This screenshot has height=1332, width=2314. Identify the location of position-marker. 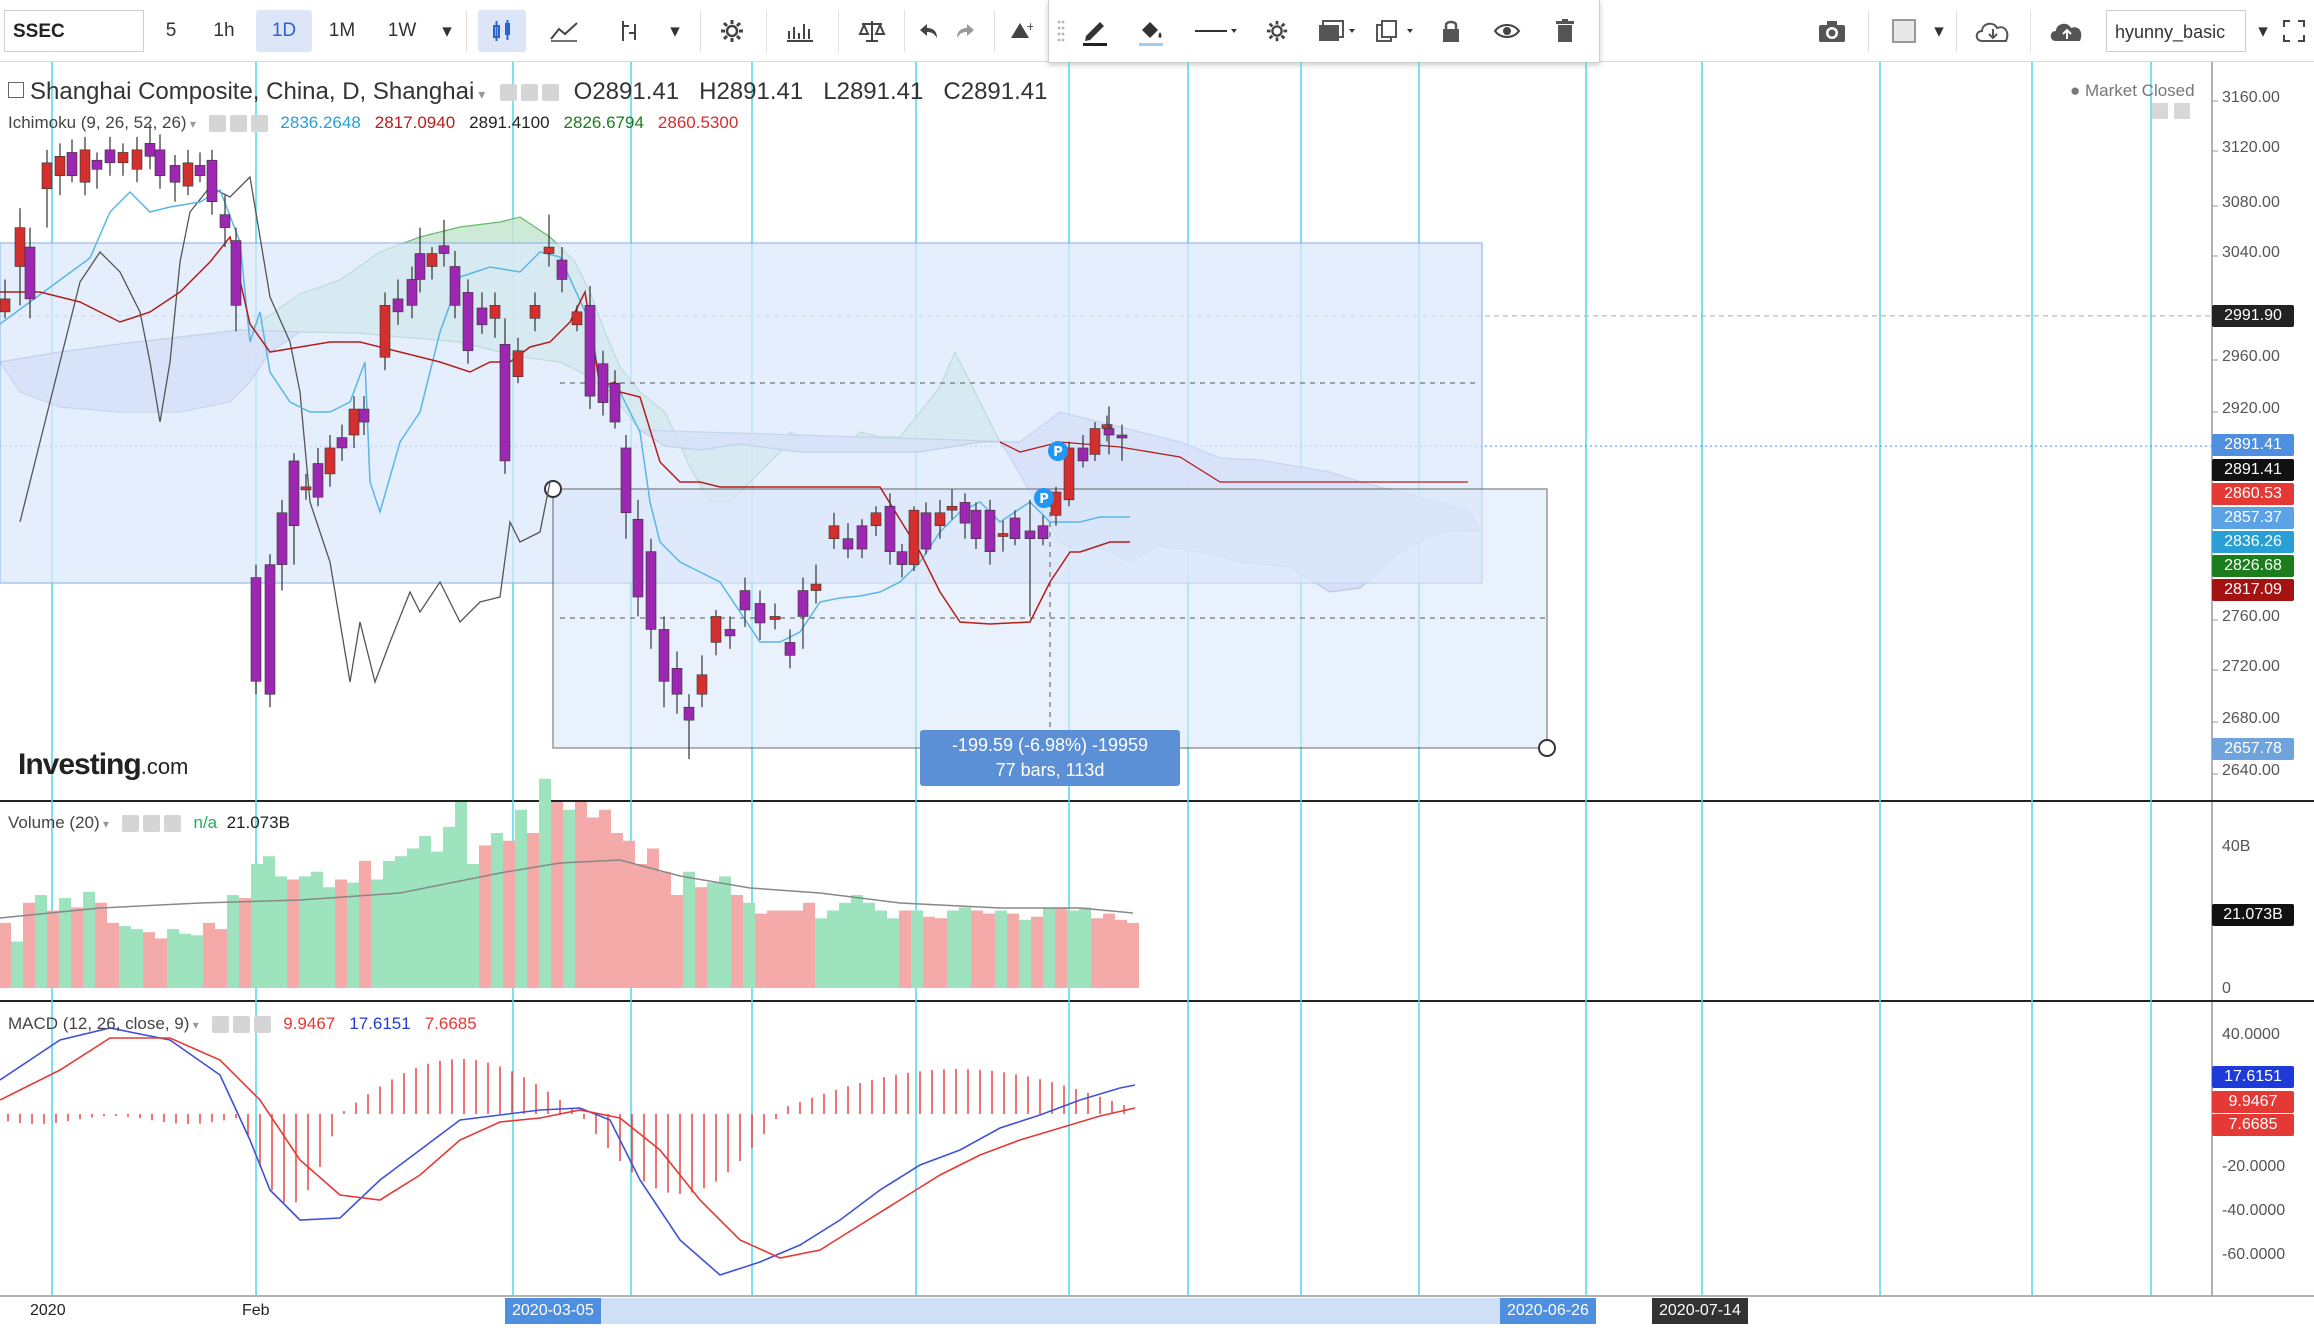
(1058, 451).